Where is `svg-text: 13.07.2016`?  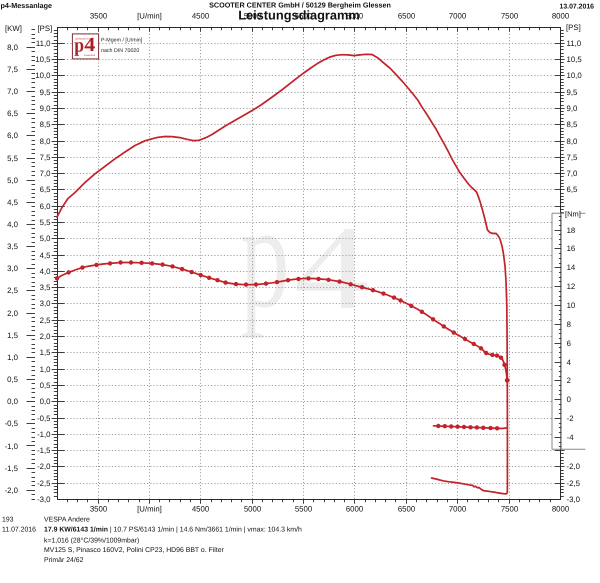
svg-text: 13.07.2016 is located at coordinates (577, 7).